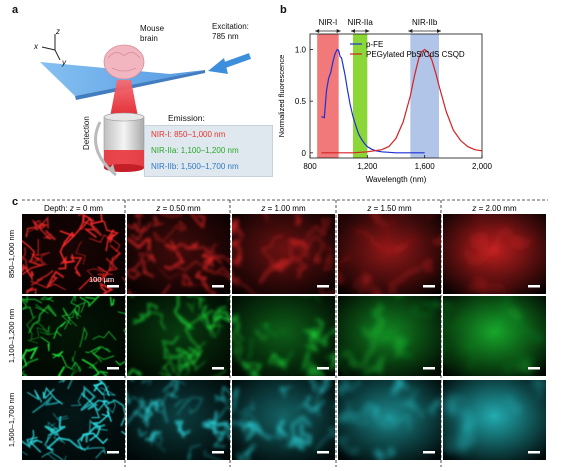 The height and width of the screenshot is (471, 569). I want to click on y-tick-label: 0, so click(304, 153).